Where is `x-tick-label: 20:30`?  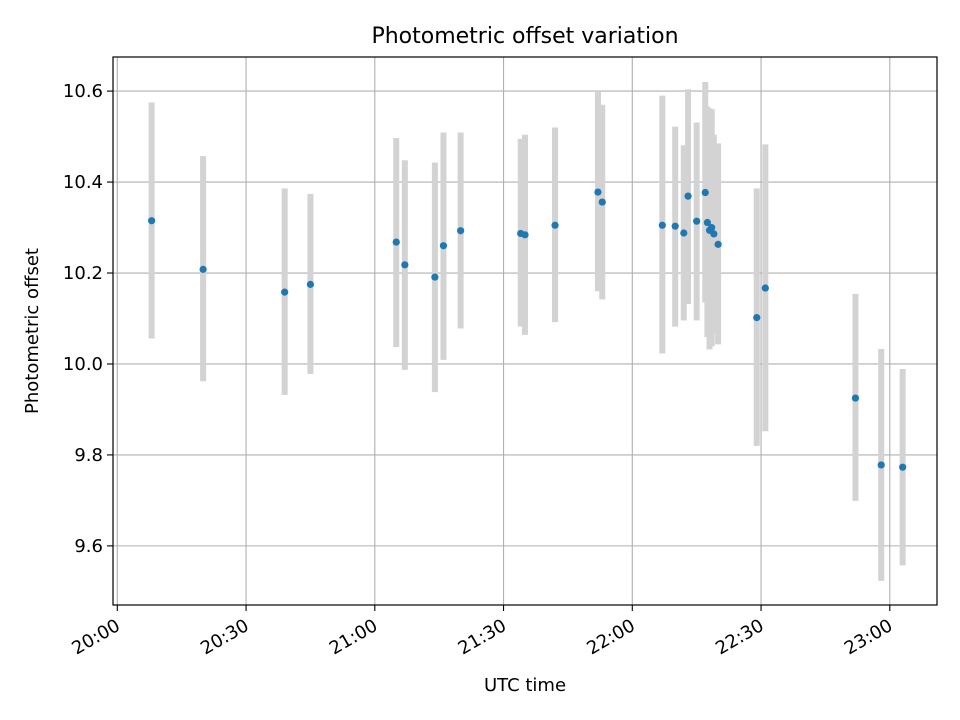
x-tick-label: 20:30 is located at coordinates (224, 637).